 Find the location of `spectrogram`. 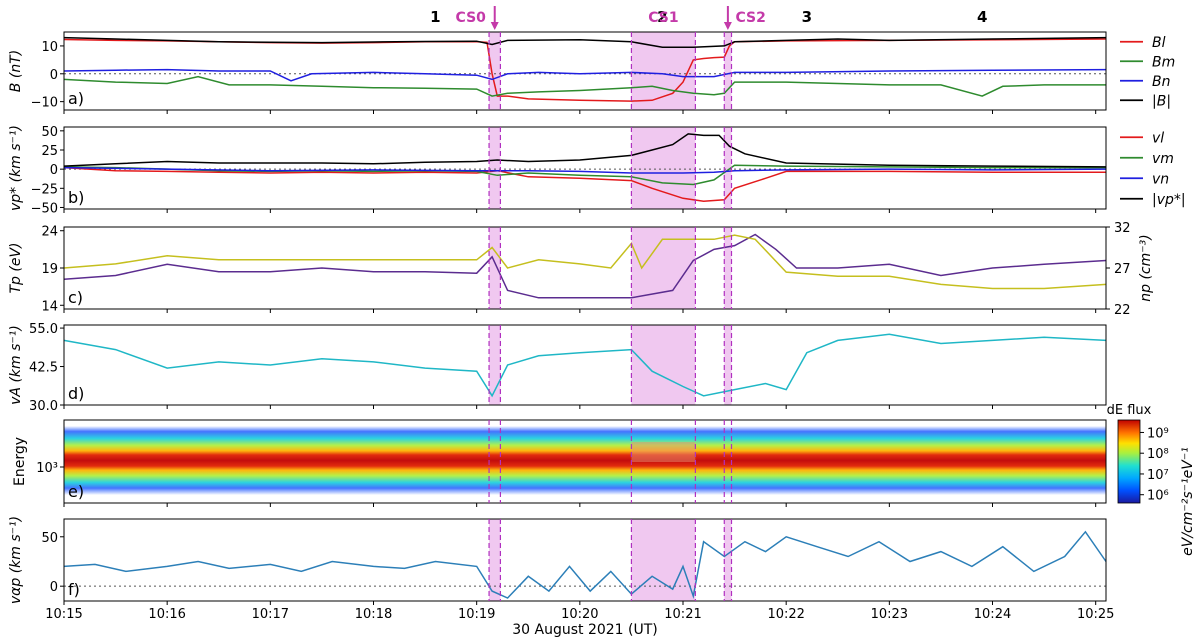

spectrogram is located at coordinates (585, 460).